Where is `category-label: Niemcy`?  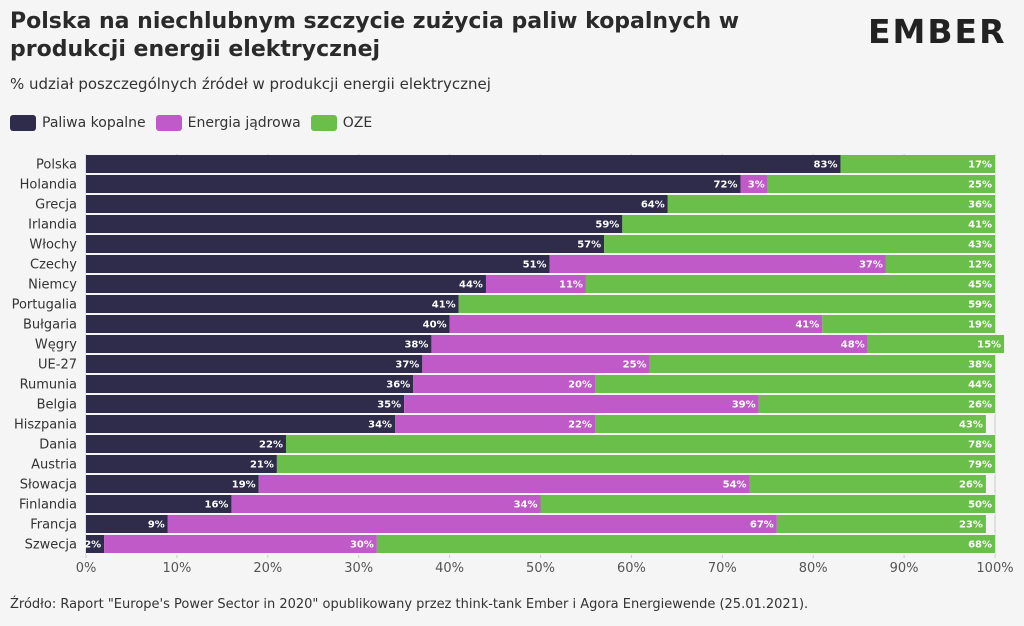
category-label: Niemcy is located at coordinates (52, 285).